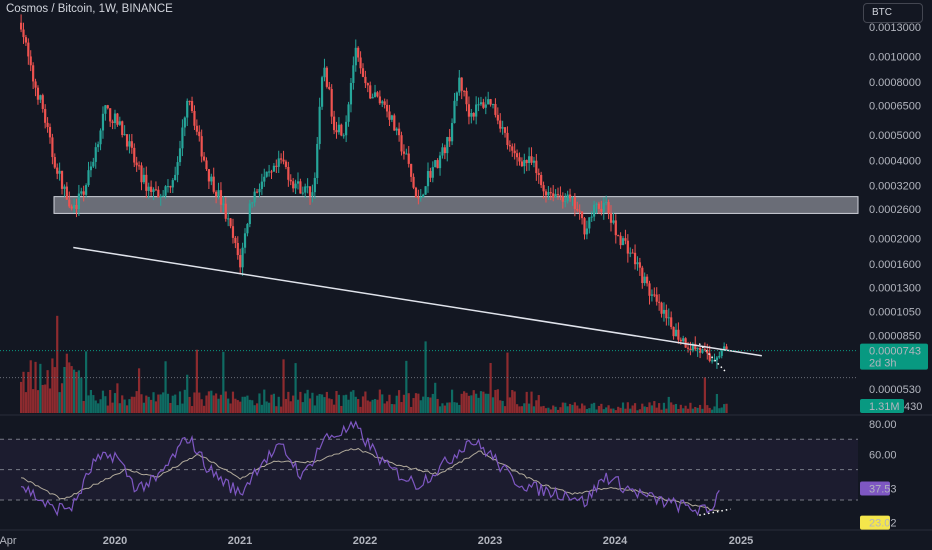  I want to click on price-tick-label: 0.0001300, so click(895, 288).